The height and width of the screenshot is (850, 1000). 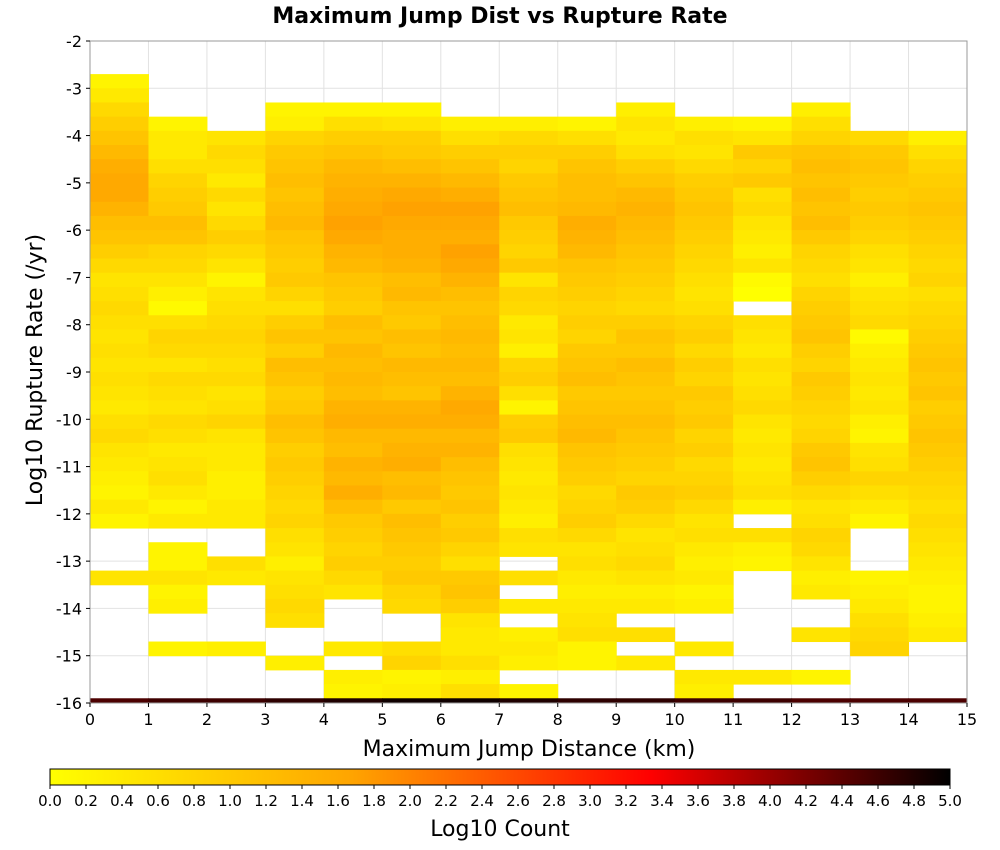 I want to click on colorbar-tick-label: 0.0, so click(x=50, y=801).